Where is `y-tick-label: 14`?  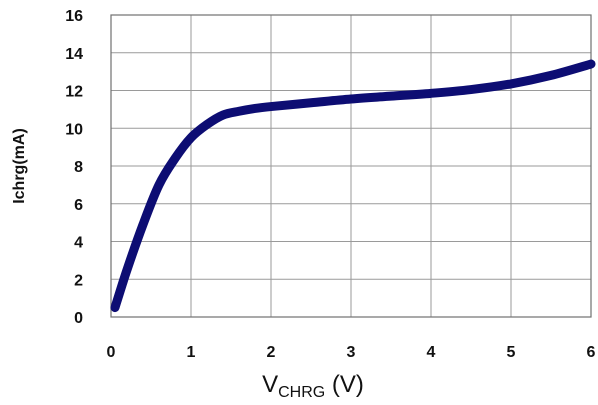 y-tick-label: 14 is located at coordinates (74, 54).